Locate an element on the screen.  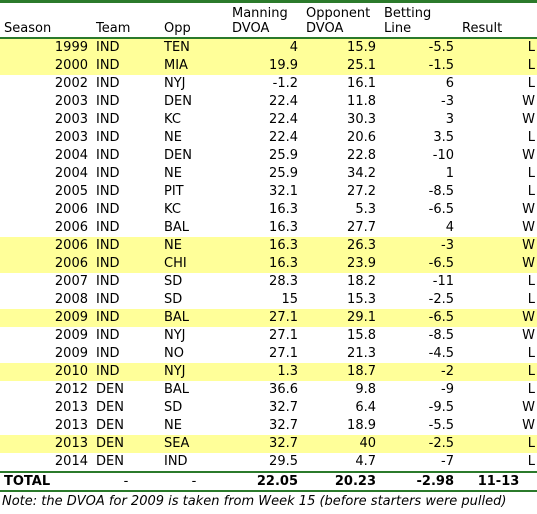
cell-opponent-dvoa: 11.8 is located at coordinates (361, 101).